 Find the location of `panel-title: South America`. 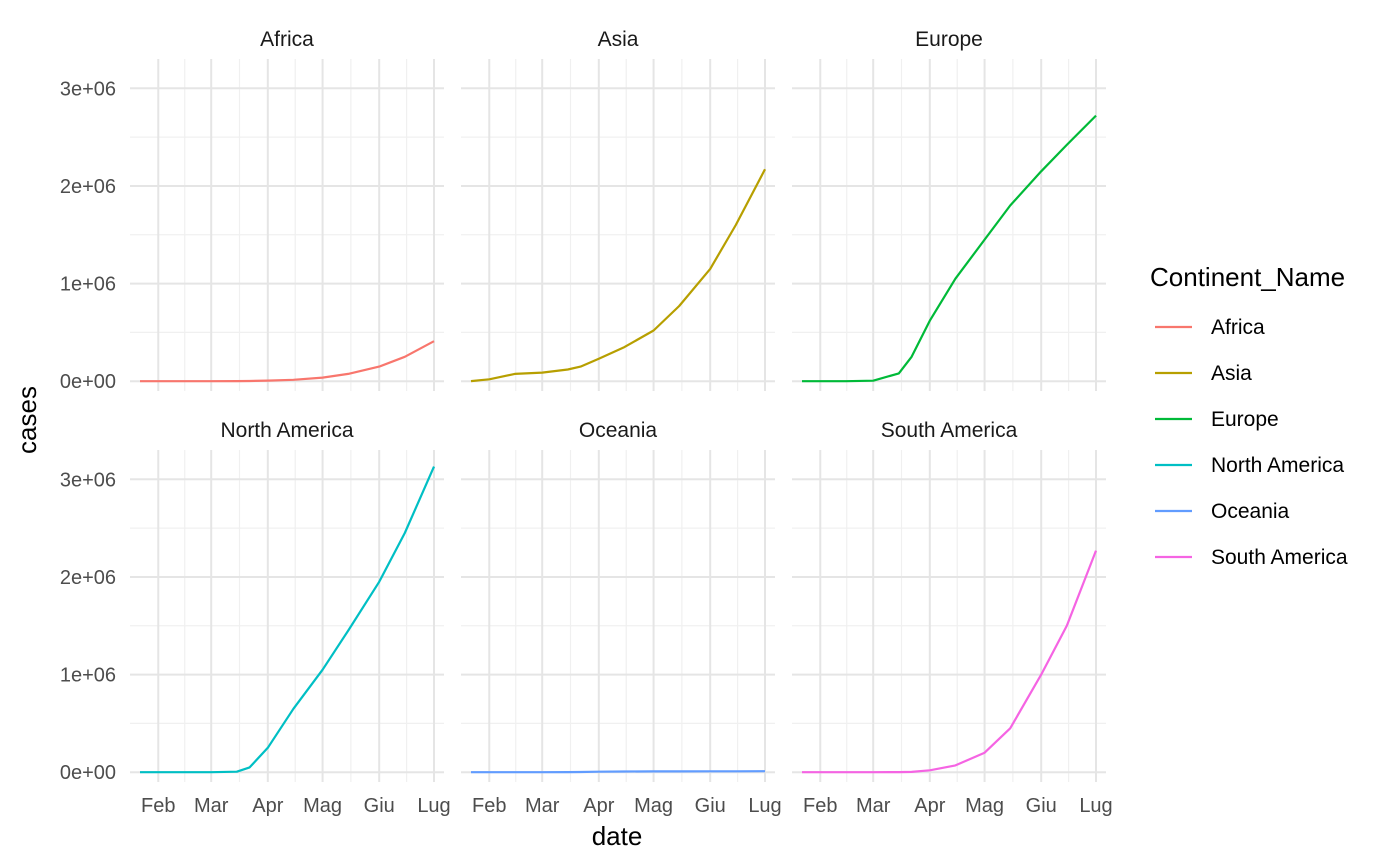

panel-title: South America is located at coordinates (949, 430).